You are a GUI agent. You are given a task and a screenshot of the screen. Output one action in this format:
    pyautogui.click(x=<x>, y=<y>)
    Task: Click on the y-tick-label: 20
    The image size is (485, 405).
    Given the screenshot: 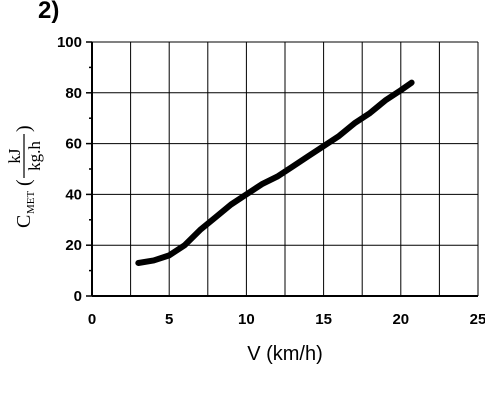 What is the action you would take?
    pyautogui.click(x=73, y=245)
    